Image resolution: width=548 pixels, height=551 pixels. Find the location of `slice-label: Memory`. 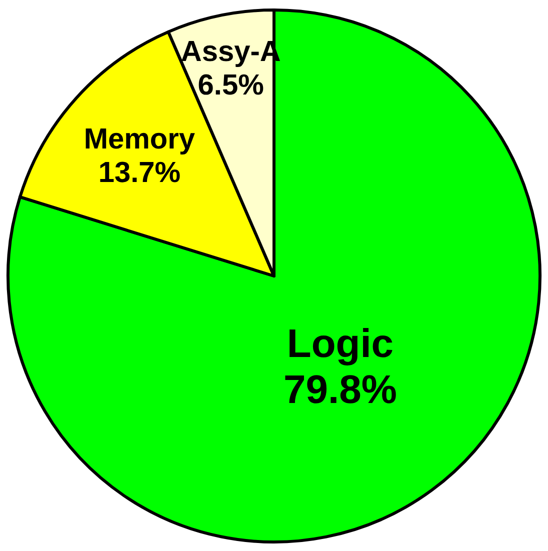

slice-label: Memory is located at coordinates (140, 140).